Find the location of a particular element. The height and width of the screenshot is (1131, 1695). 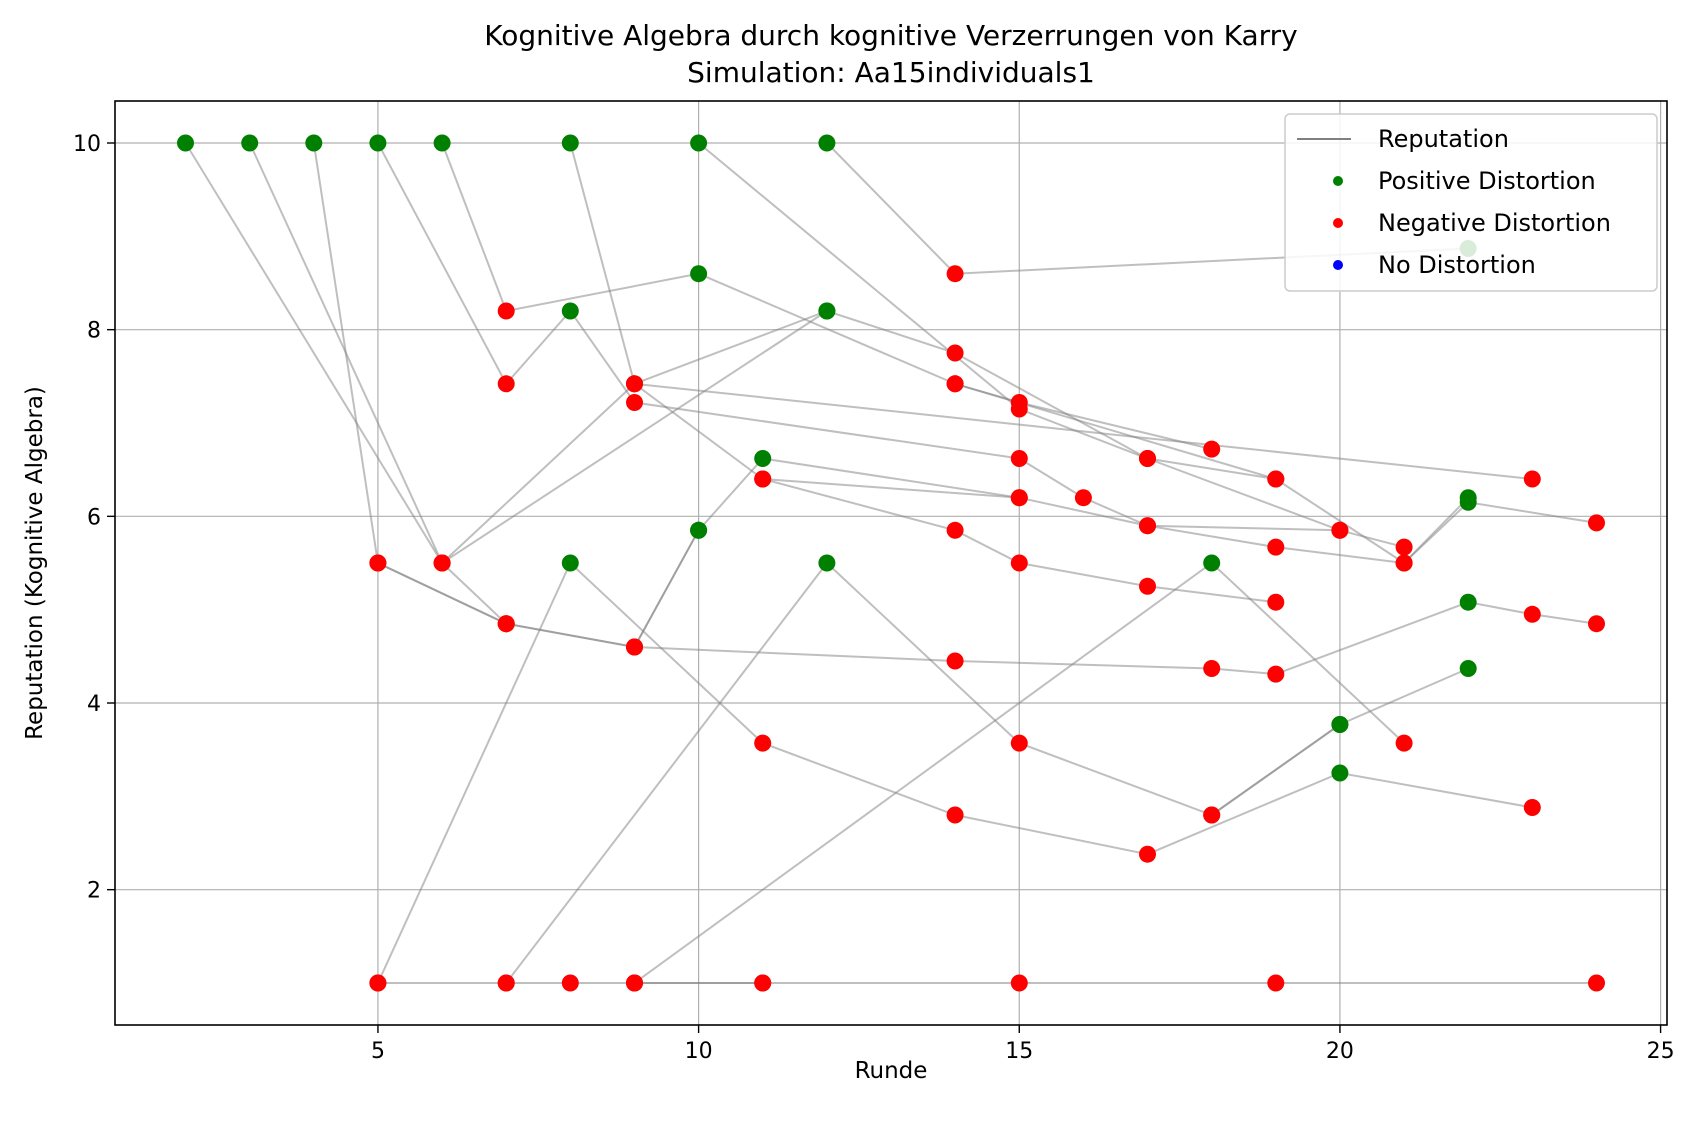

x-tick-label: 15 is located at coordinates (1019, 1051).